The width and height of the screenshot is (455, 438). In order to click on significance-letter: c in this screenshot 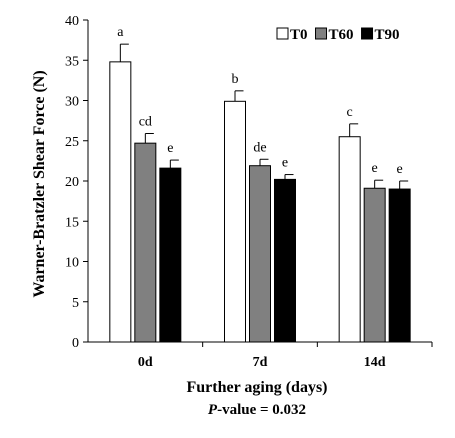, I will do `click(350, 112)`.